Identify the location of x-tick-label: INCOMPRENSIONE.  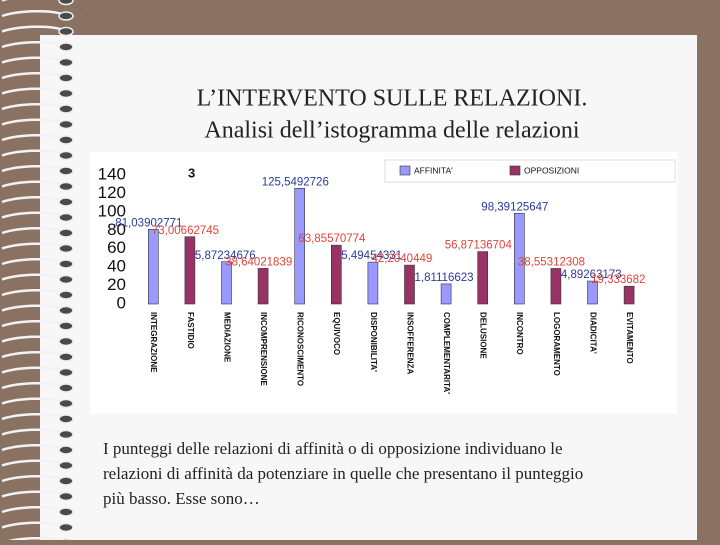
(263, 349).